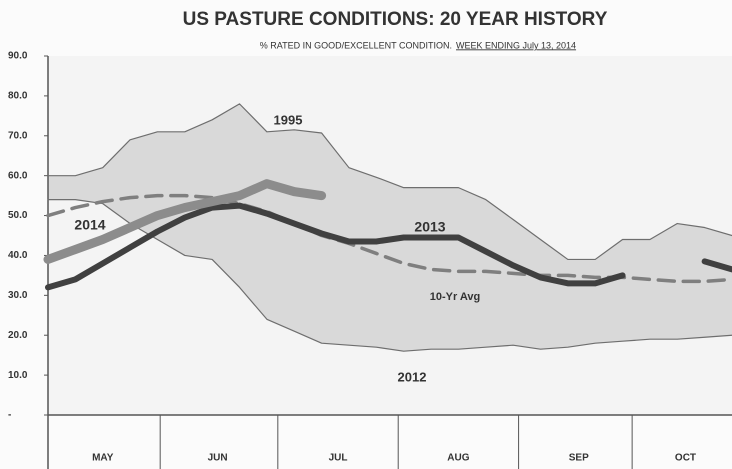 This screenshot has height=469, width=732. I want to click on x-tick-label: AUG, so click(458, 458).